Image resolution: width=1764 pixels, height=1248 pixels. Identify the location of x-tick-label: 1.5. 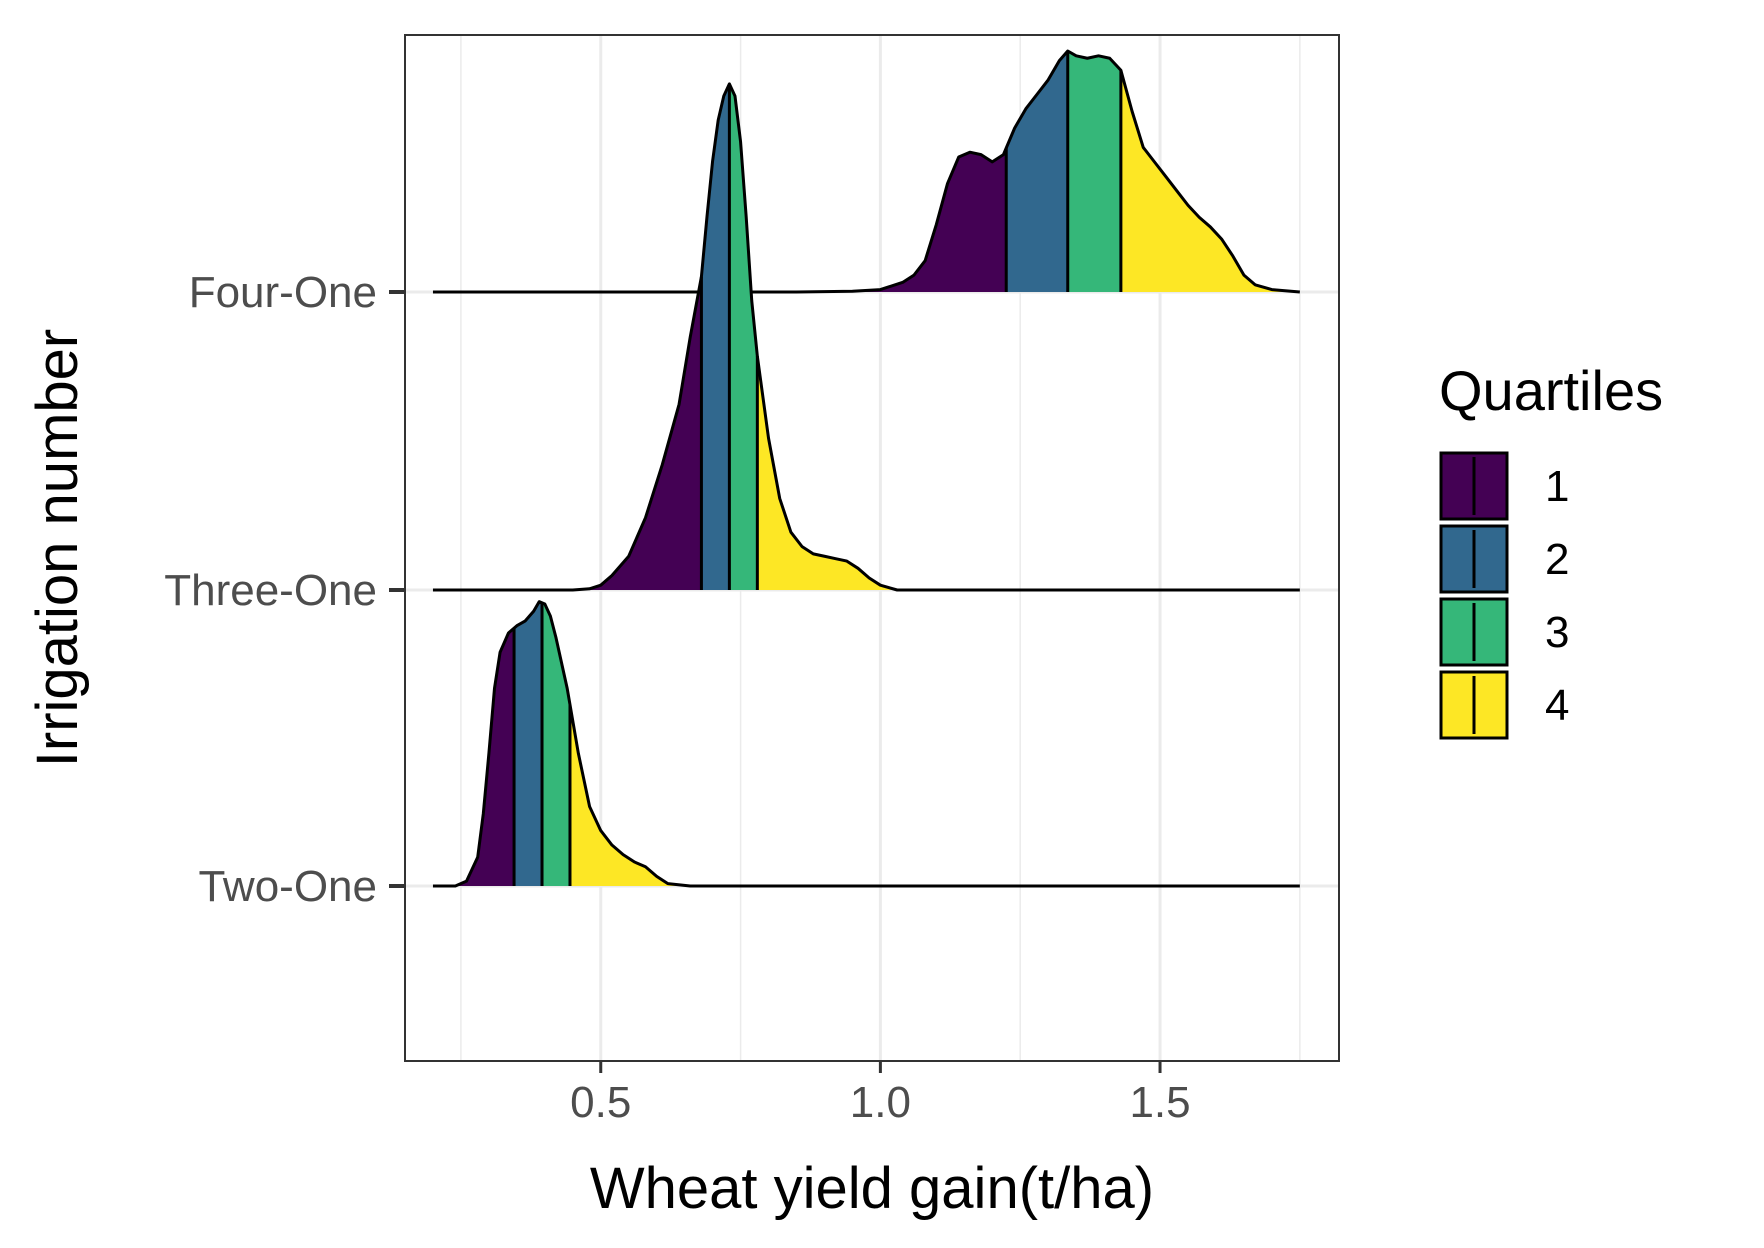
(1159, 1102).